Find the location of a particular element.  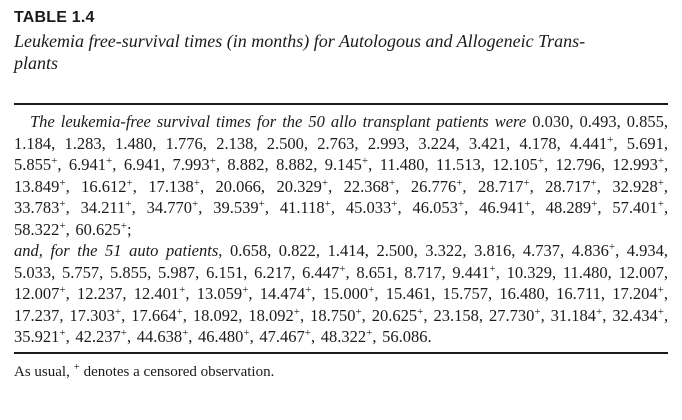

survival-time-value: 1.776, is located at coordinates (191, 143).